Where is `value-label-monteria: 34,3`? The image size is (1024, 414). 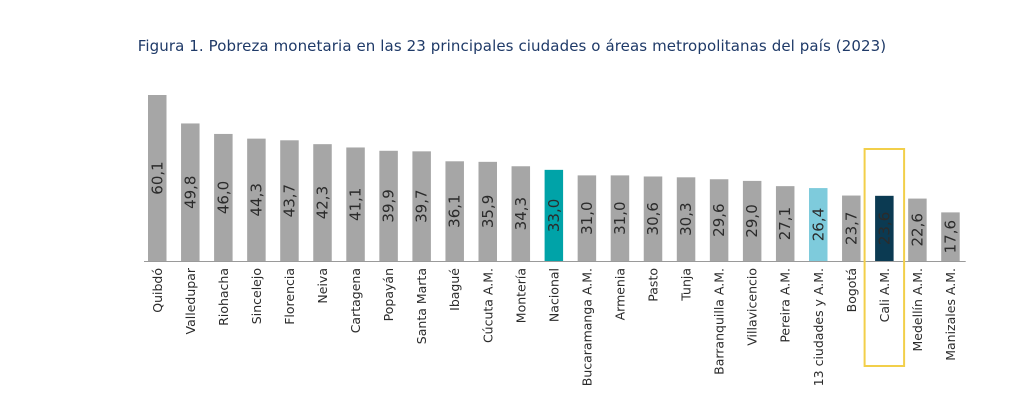 value-label-monteria: 34,3 is located at coordinates (521, 213).